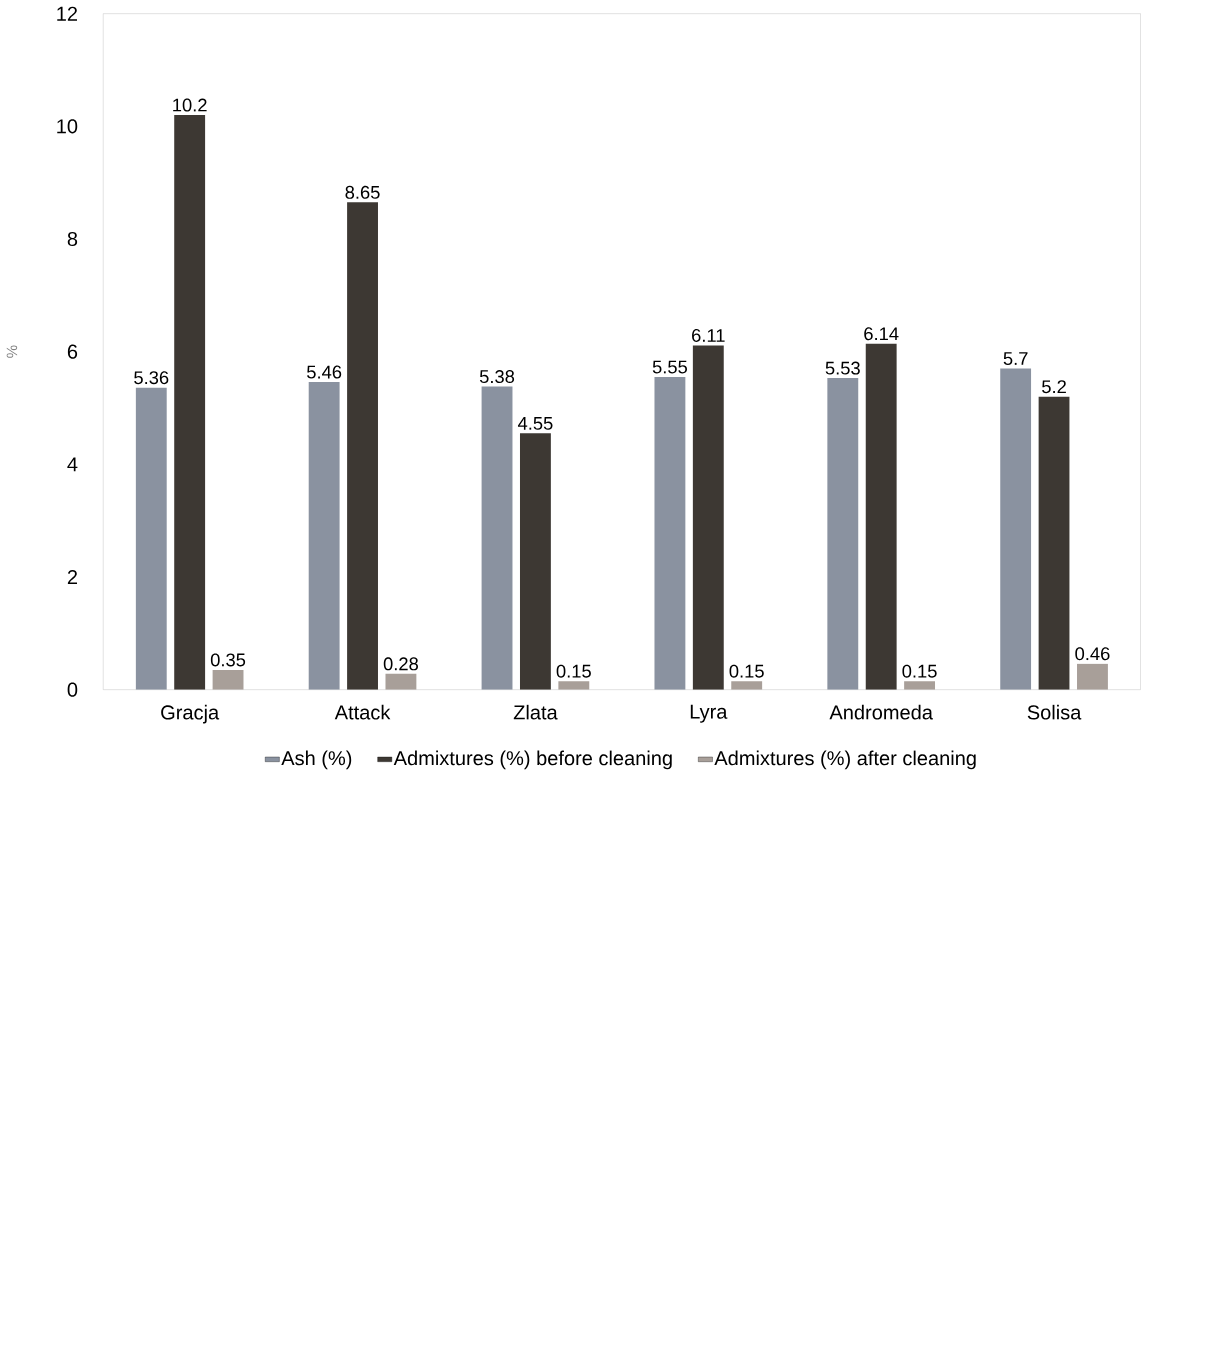 This screenshot has width=1218, height=1360. What do you see at coordinates (709, 713) in the screenshot?
I see `x-tick-label: Lyra` at bounding box center [709, 713].